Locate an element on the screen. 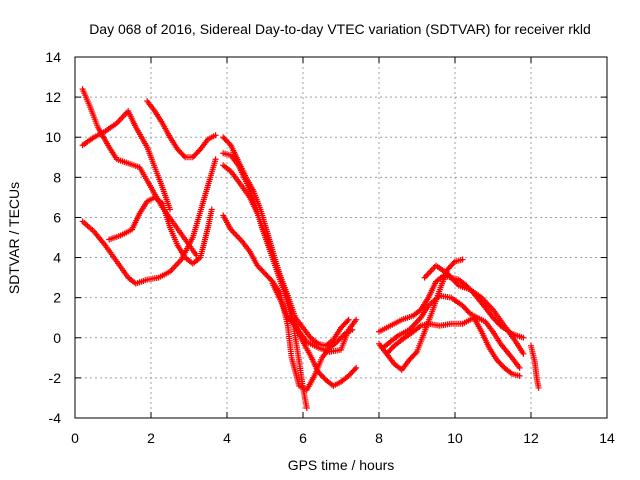  x-tick-label: 6 is located at coordinates (303, 438).